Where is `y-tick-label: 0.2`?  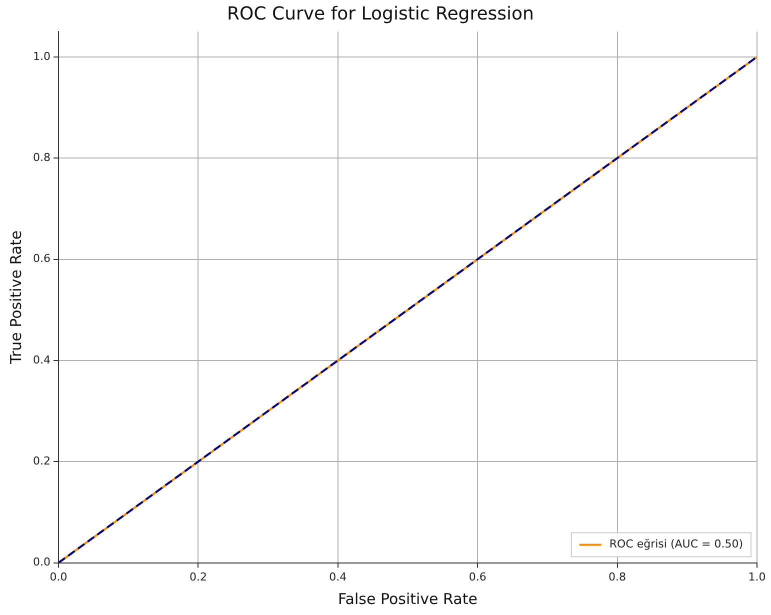
y-tick-label: 0.2 is located at coordinates (41, 461).